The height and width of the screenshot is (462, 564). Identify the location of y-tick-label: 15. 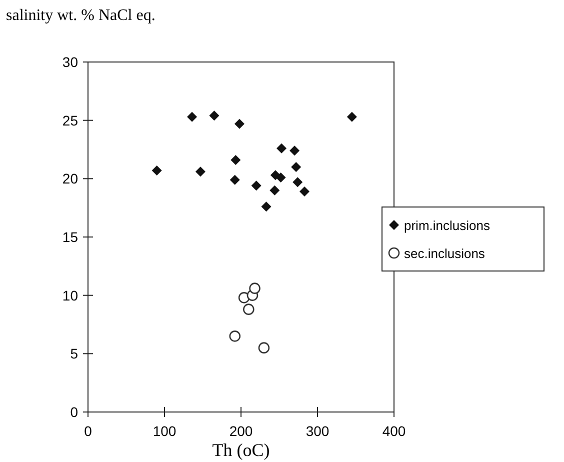
(70, 237).